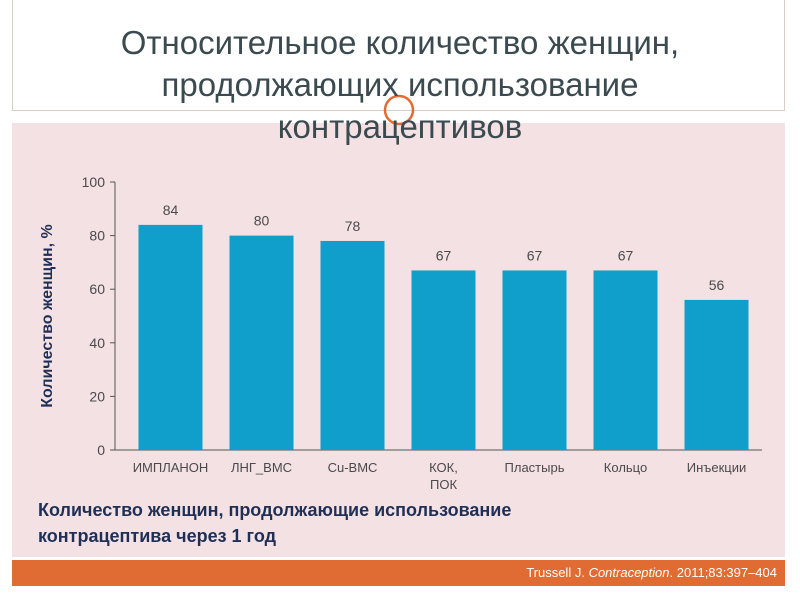 The height and width of the screenshot is (600, 800). I want to click on category-label: КОК,, so click(443, 467).